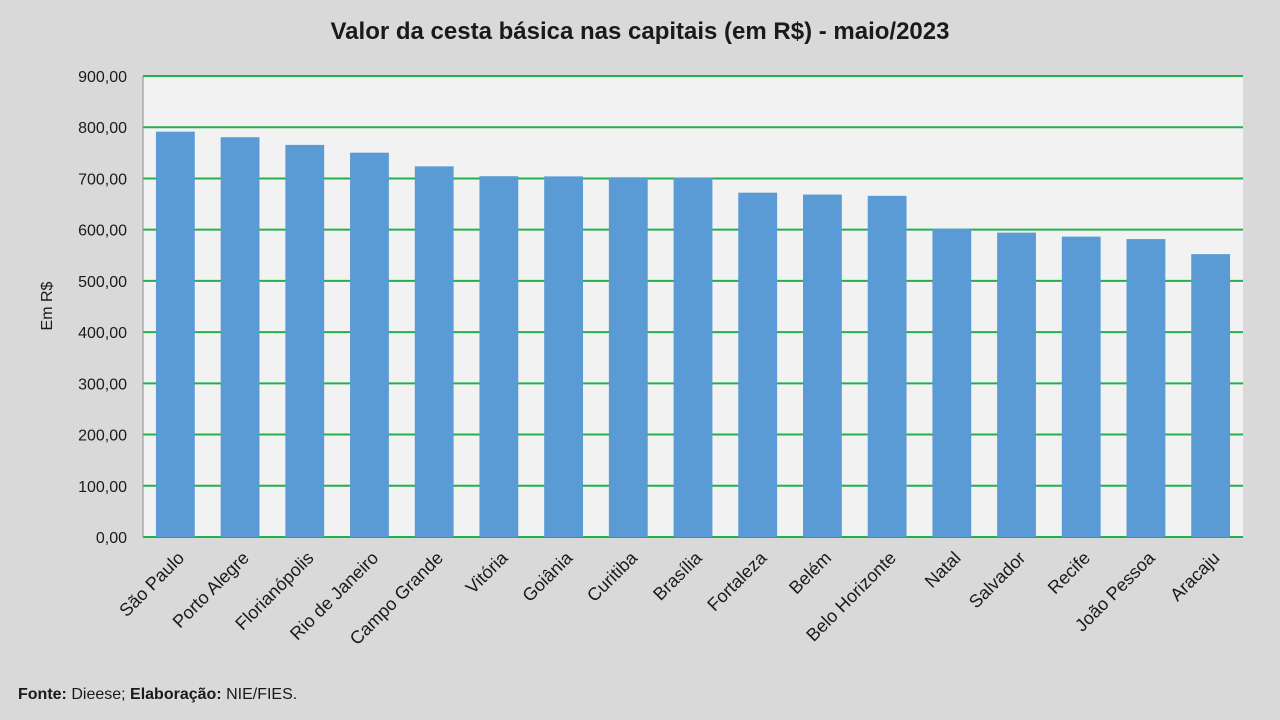 Image resolution: width=1280 pixels, height=720 pixels. Describe the element at coordinates (102, 128) in the screenshot. I see `y-tick-label: 800,00` at that location.